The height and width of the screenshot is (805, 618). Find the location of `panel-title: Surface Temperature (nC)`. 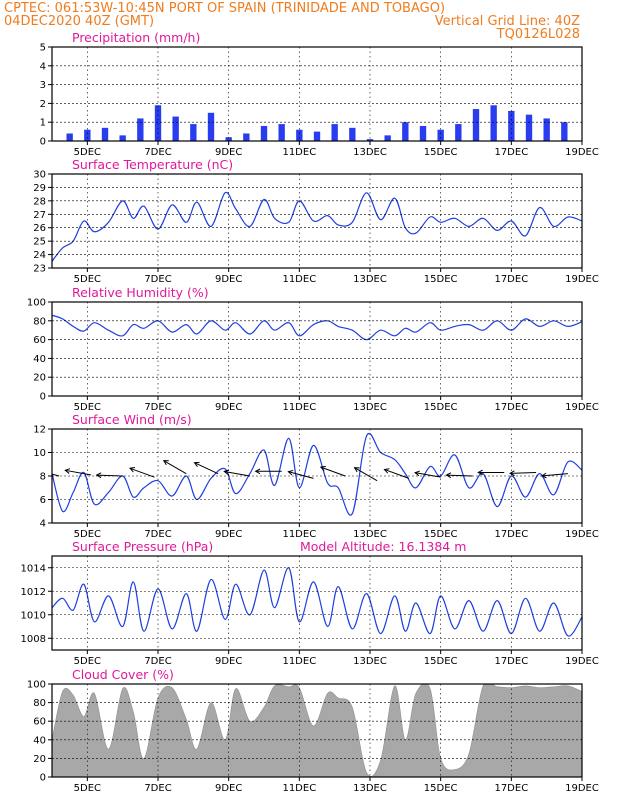

panel-title: Surface Temperature (nC) is located at coordinates (152, 164).